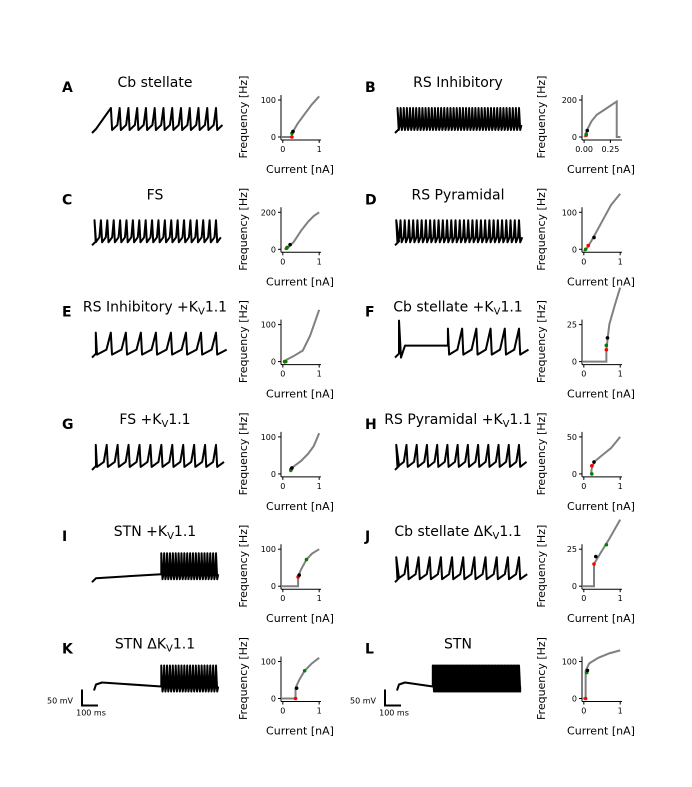 The width and height of the screenshot is (692, 787). What do you see at coordinates (572, 549) in the screenshot?
I see `y-tick-label: 25` at bounding box center [572, 549].